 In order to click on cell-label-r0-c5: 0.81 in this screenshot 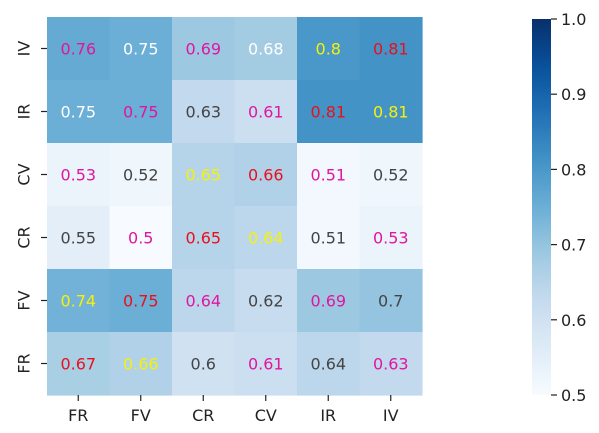, I will do `click(391, 49)`.